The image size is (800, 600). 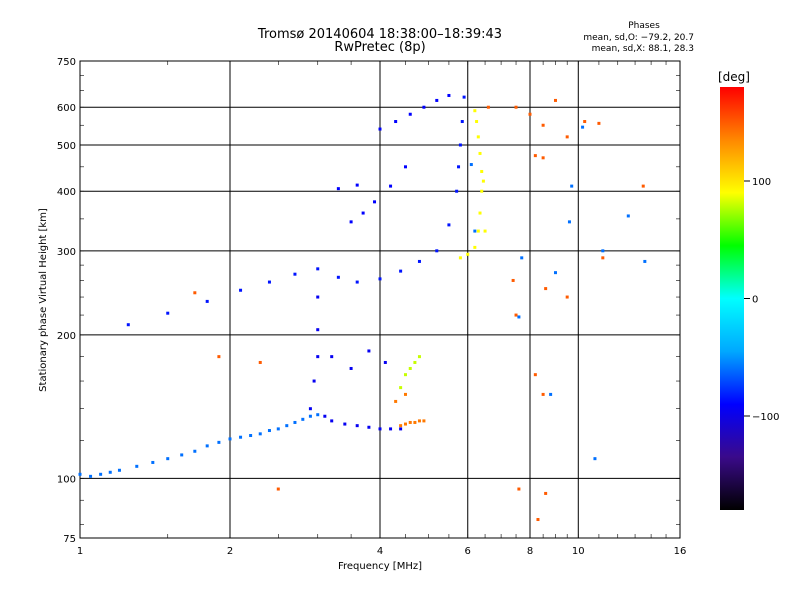 I want to click on colorbar-gradient, so click(x=732, y=298).